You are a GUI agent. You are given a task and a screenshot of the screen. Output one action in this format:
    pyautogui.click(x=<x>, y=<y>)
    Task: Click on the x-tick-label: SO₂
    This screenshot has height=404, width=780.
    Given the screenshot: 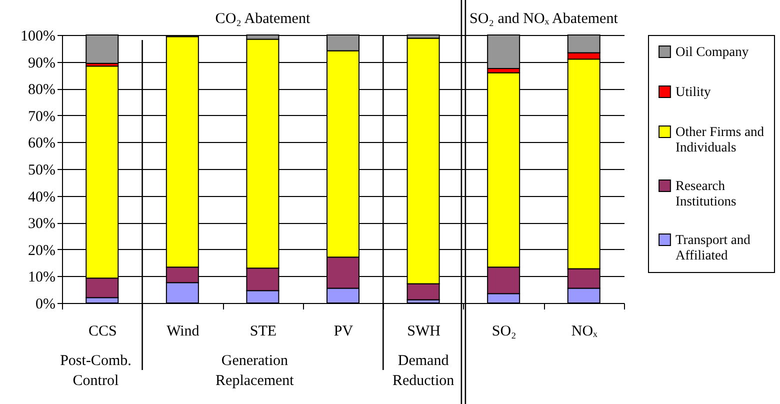 What is the action you would take?
    pyautogui.click(x=504, y=332)
    